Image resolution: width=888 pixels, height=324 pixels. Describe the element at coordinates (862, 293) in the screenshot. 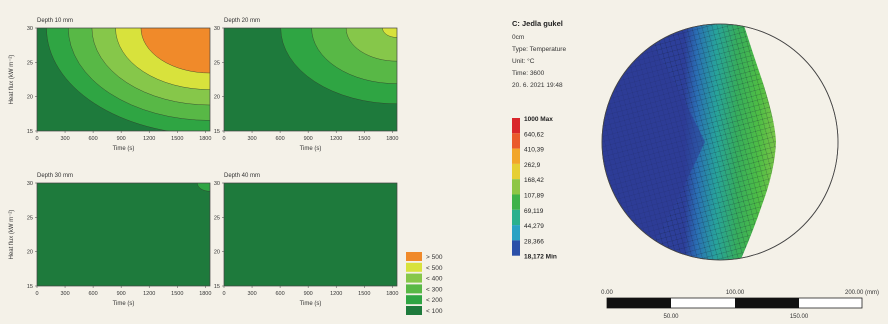

I see `scale-tick-200: 200.00 (mm)` at that location.